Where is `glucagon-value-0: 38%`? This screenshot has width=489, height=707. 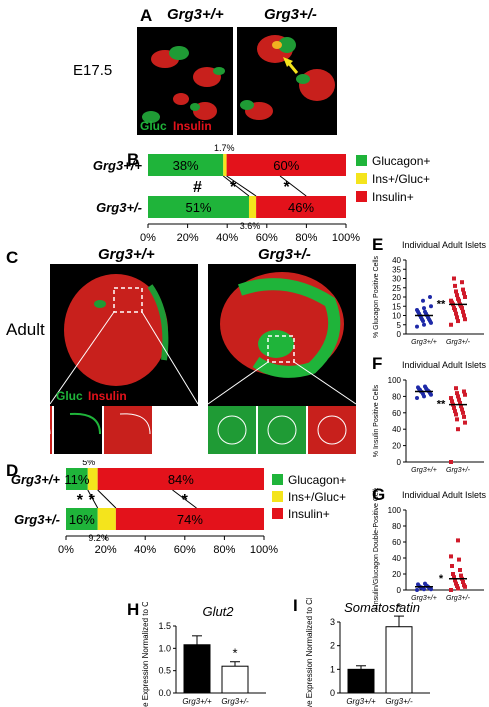 glucagon-value-0: 38% is located at coordinates (186, 165).